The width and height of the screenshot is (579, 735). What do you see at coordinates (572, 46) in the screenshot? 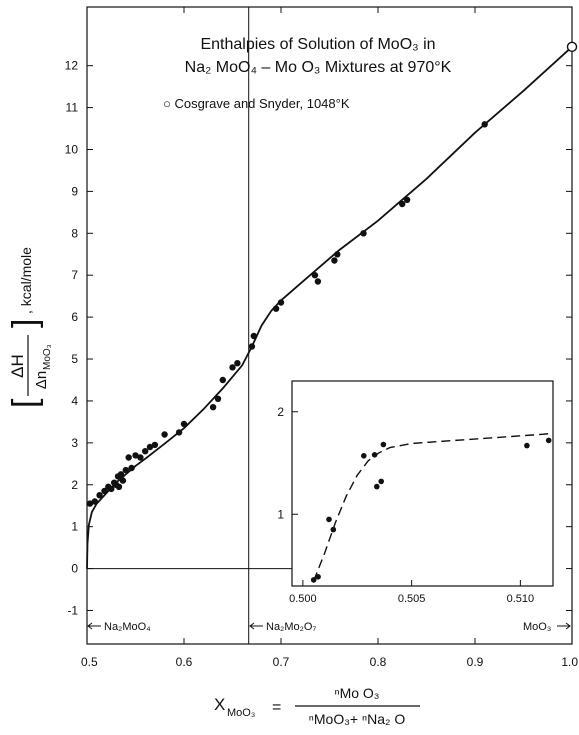
I see `open-data-point` at bounding box center [572, 46].